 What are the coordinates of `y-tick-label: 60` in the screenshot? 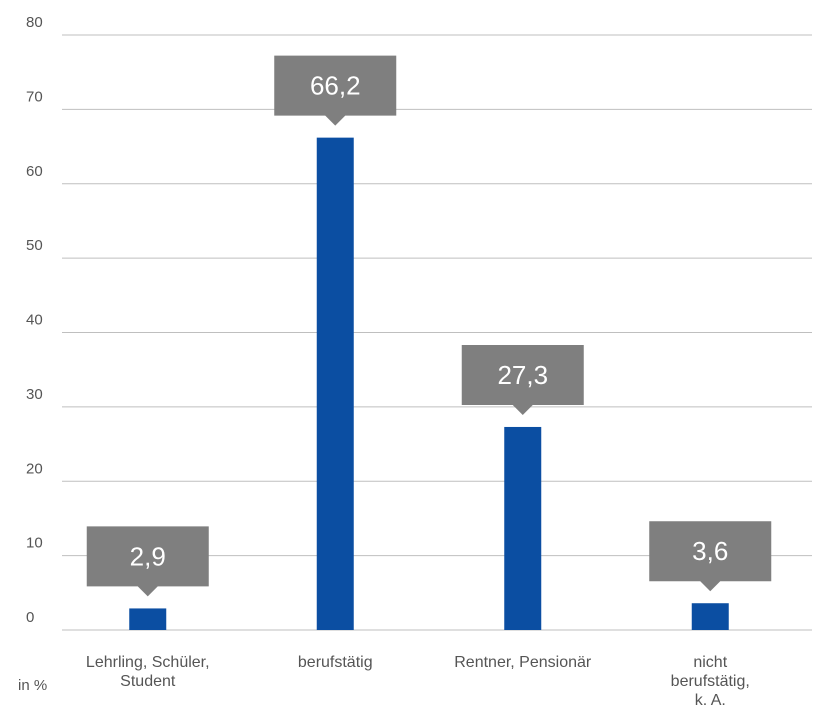 It's located at (34, 171).